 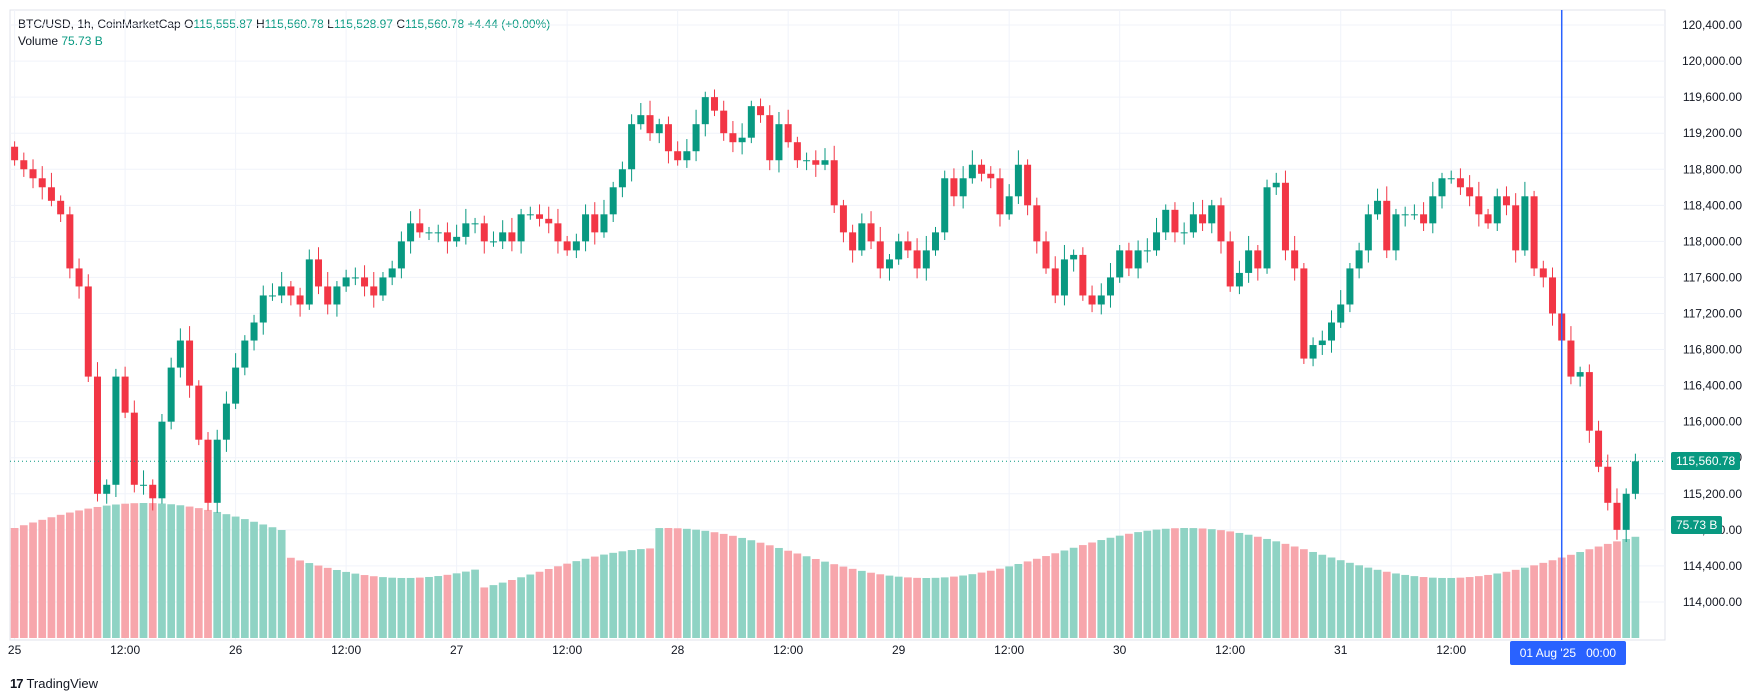 What do you see at coordinates (1697, 525) in the screenshot?
I see `volume-tag: 75.73 B` at bounding box center [1697, 525].